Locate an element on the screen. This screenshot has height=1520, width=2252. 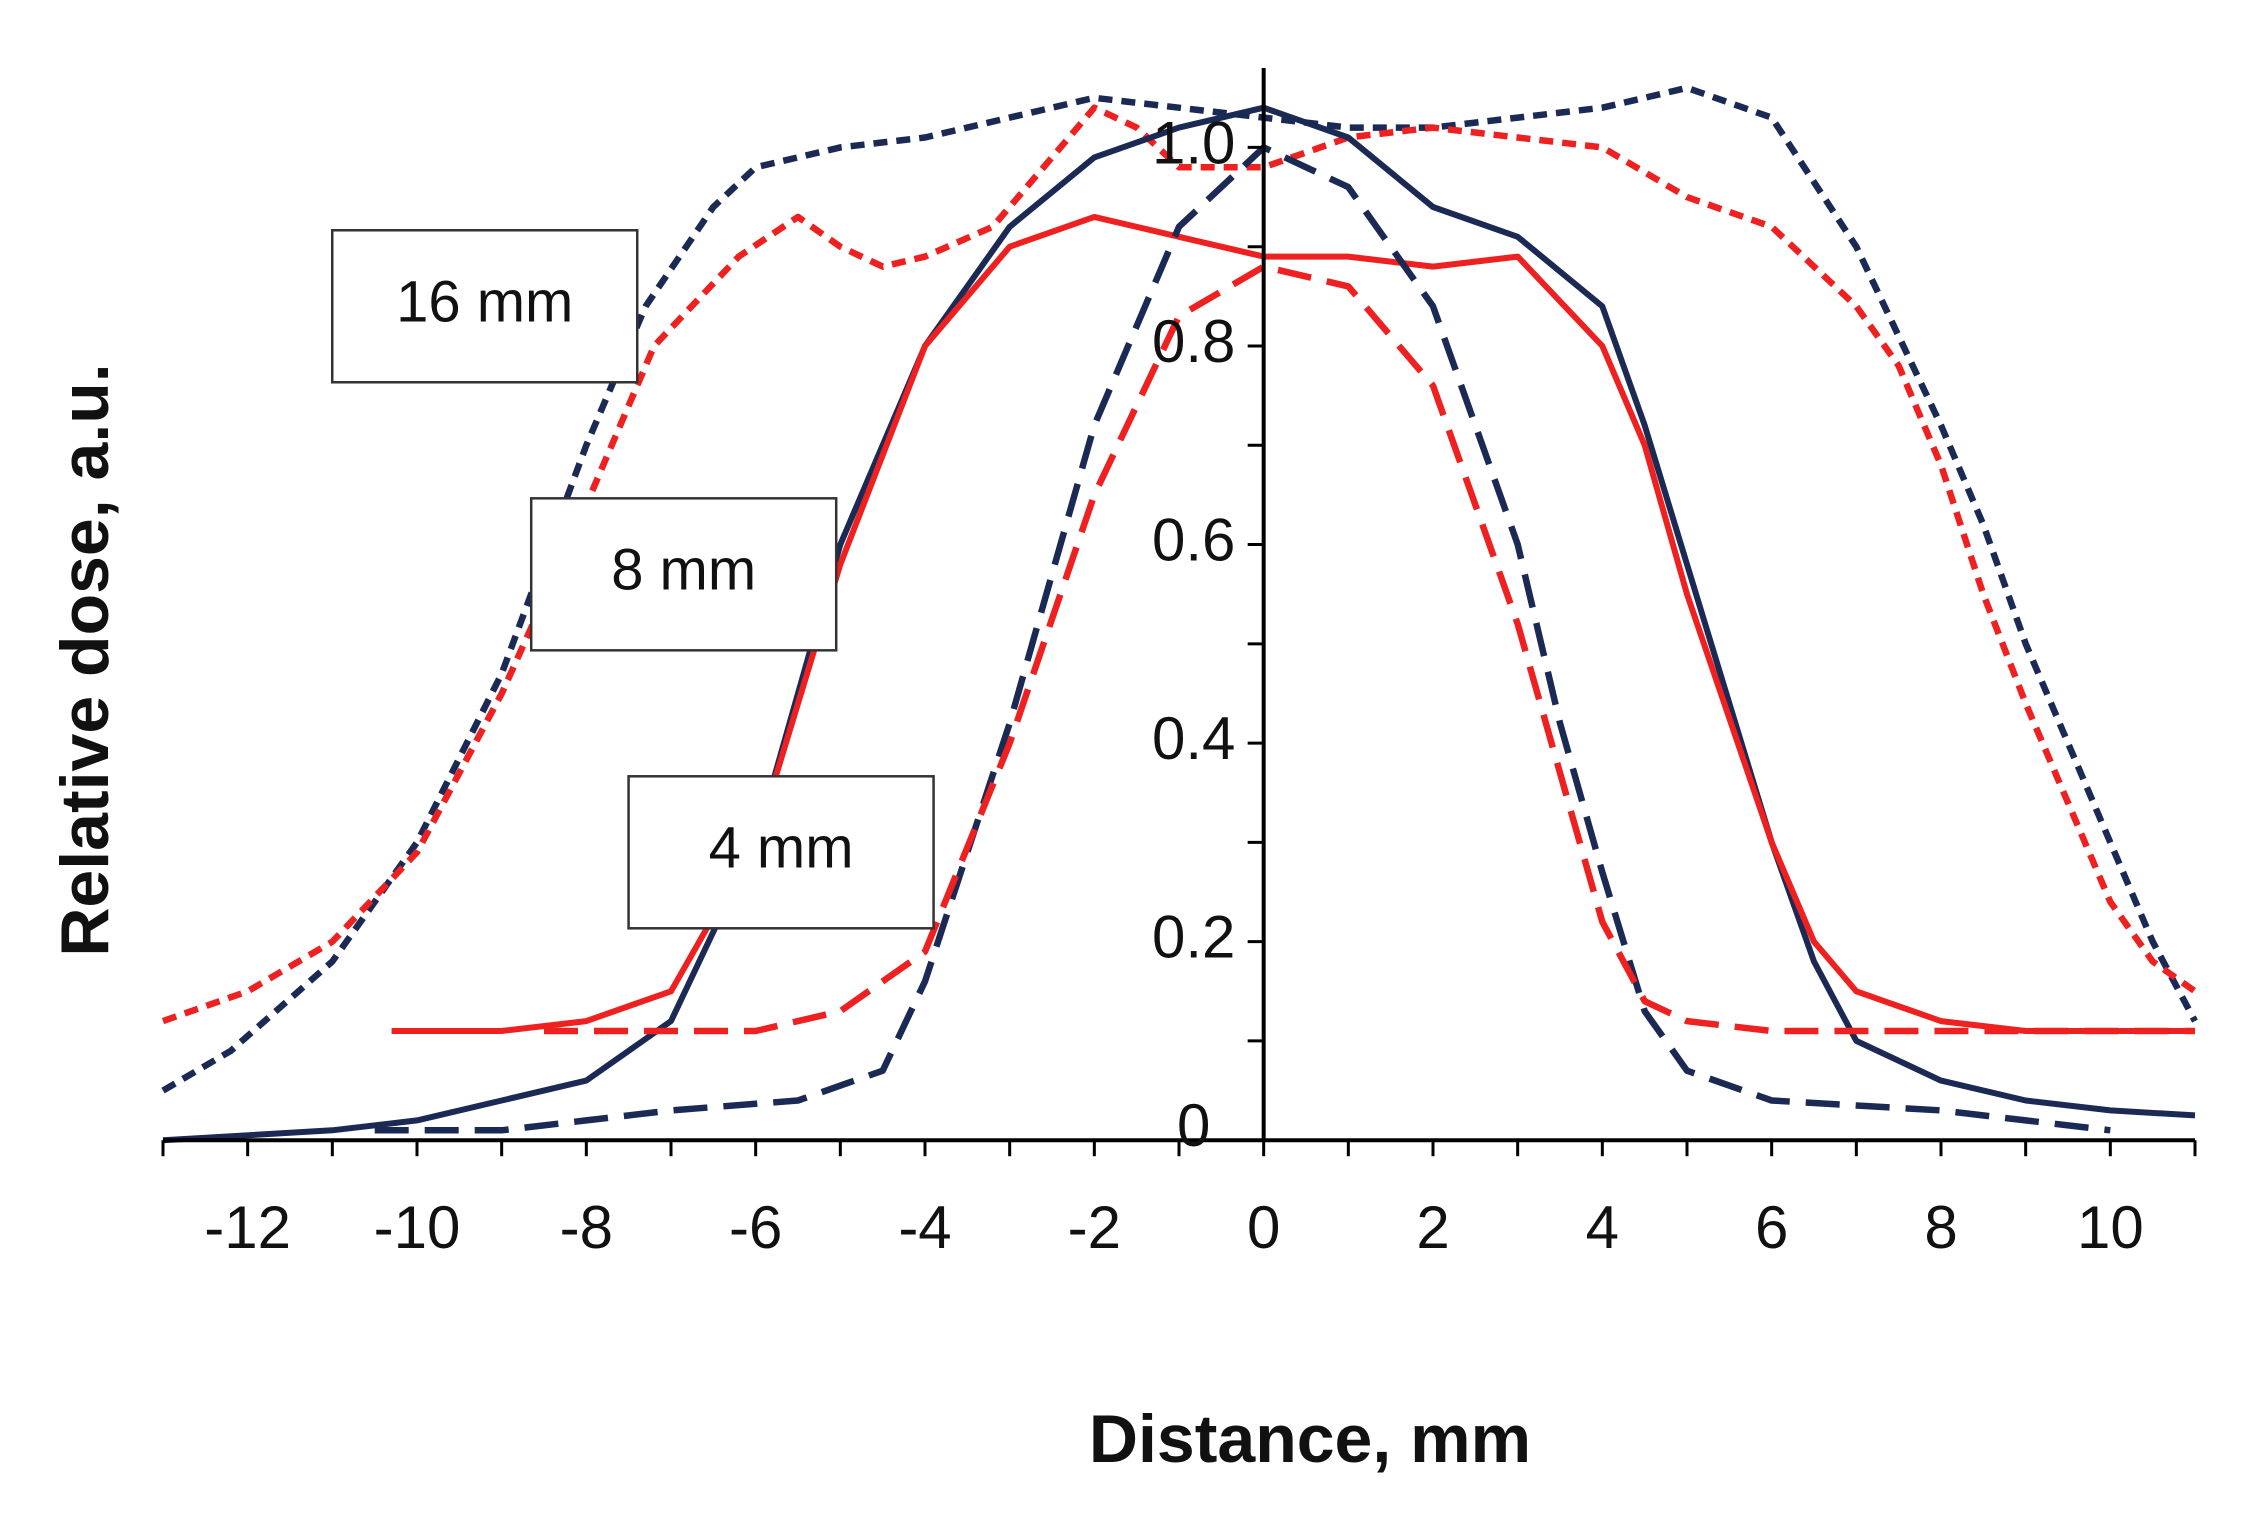
annotation-label: 16 mm is located at coordinates (484, 302).